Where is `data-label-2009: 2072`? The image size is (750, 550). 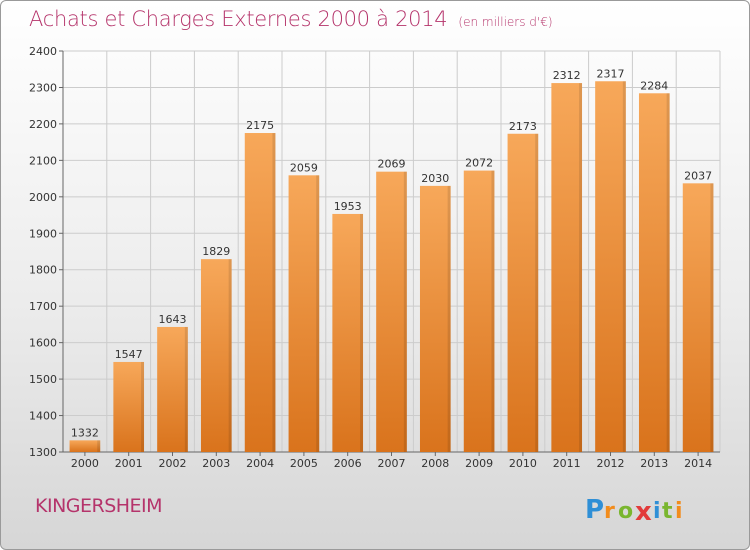
data-label-2009: 2072 is located at coordinates (479, 163).